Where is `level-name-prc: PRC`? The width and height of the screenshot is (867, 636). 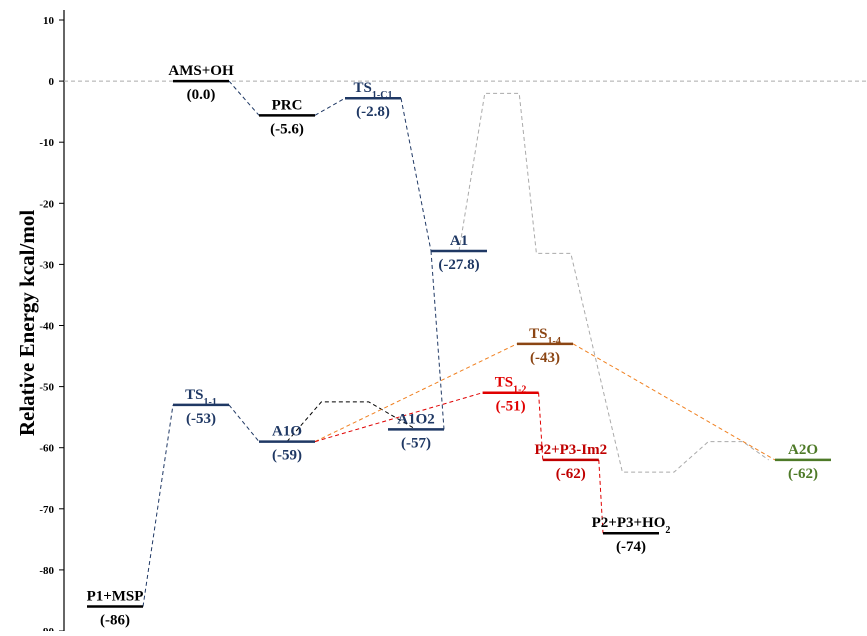 level-name-prc: PRC is located at coordinates (287, 105).